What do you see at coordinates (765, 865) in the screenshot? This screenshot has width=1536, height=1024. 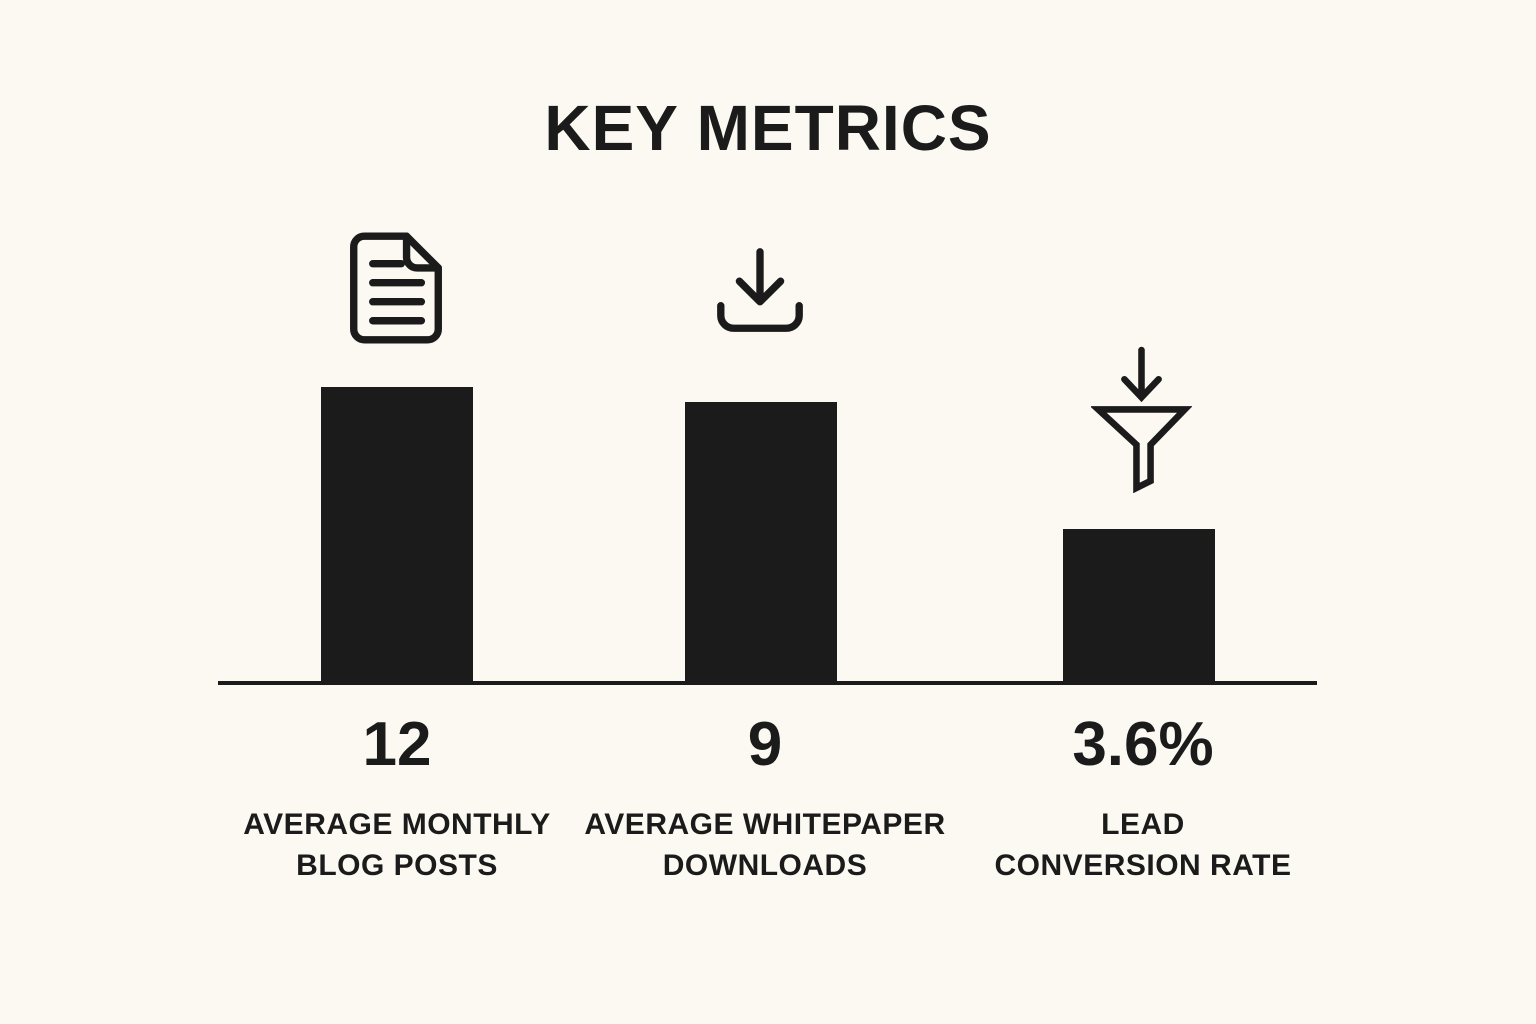 I see `metric-label-line2: DOWNLOADS` at bounding box center [765, 865].